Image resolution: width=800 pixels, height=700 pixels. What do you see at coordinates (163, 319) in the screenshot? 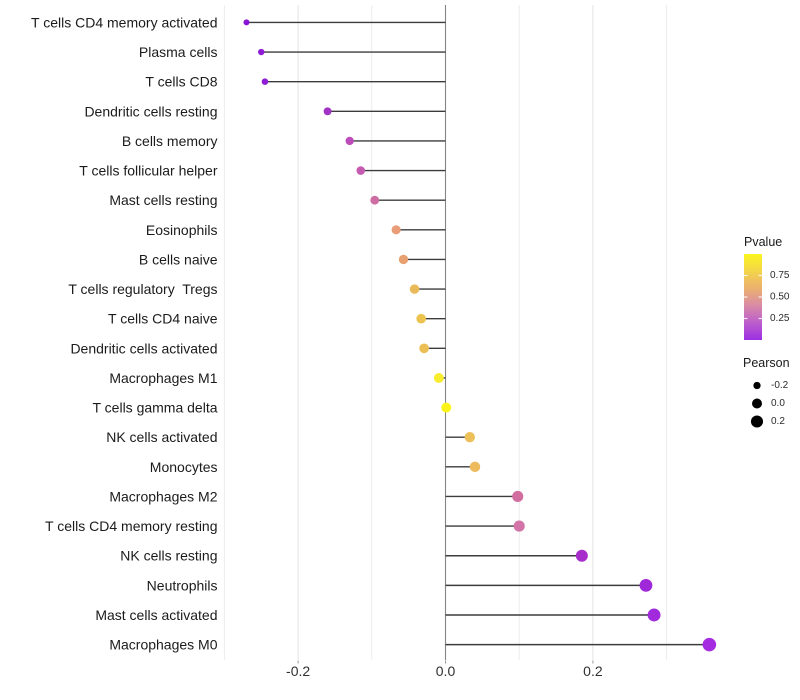
I see `y-axis-label: T cells CD4 naive` at bounding box center [163, 319].